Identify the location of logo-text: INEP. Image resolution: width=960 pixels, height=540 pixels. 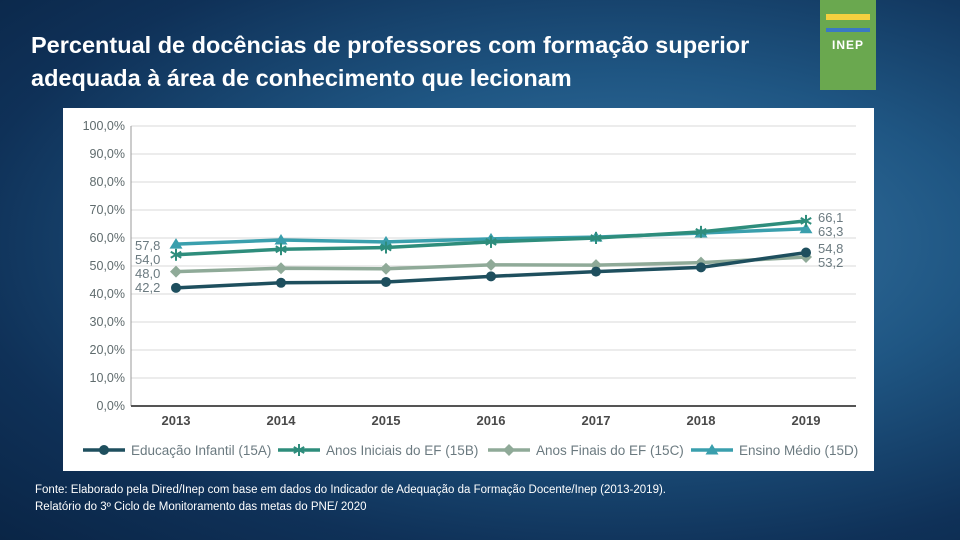
(847, 45).